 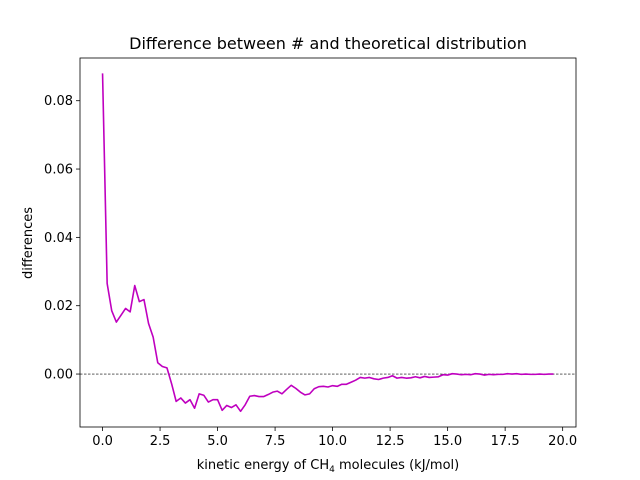 What do you see at coordinates (217, 441) in the screenshot?
I see `x-tick-label: 5.0` at bounding box center [217, 441].